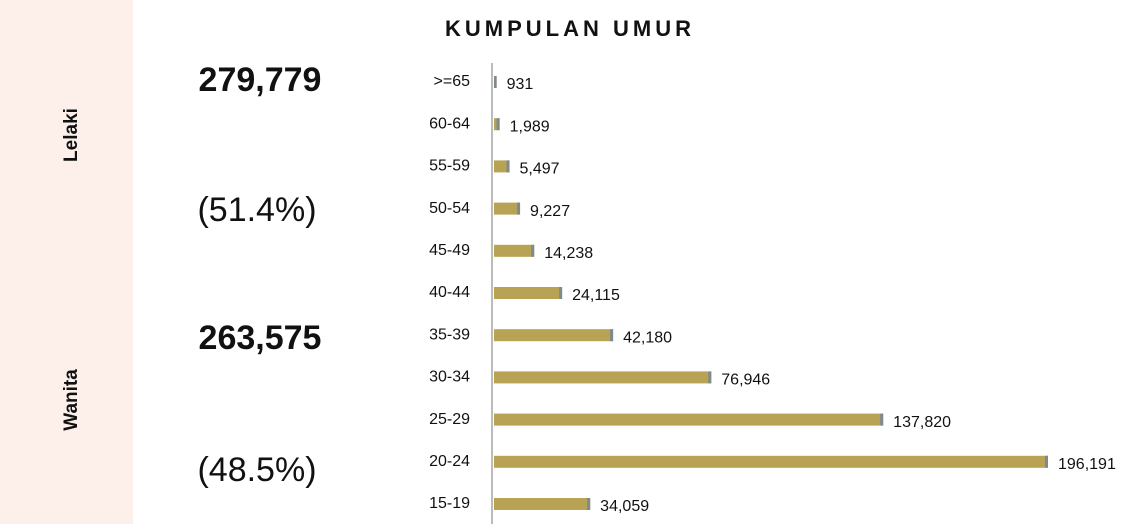  I want to click on category-label: 45-49, so click(449, 250).